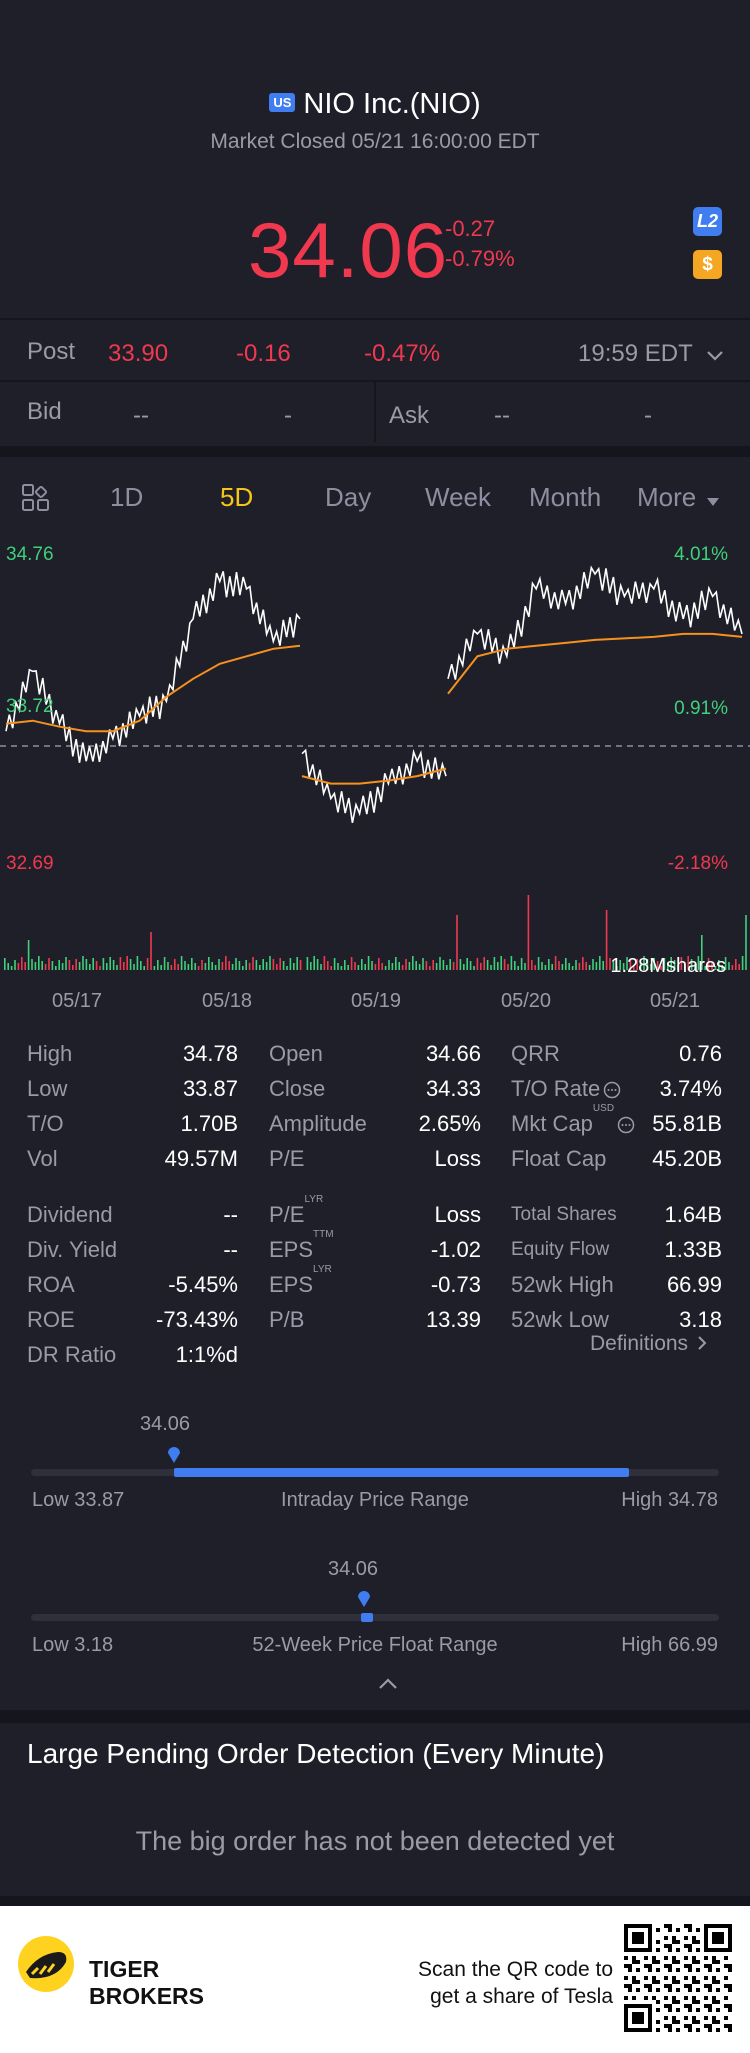 This screenshot has width=750, height=2053. What do you see at coordinates (565, 497) in the screenshot?
I see `tab-month: Month` at bounding box center [565, 497].